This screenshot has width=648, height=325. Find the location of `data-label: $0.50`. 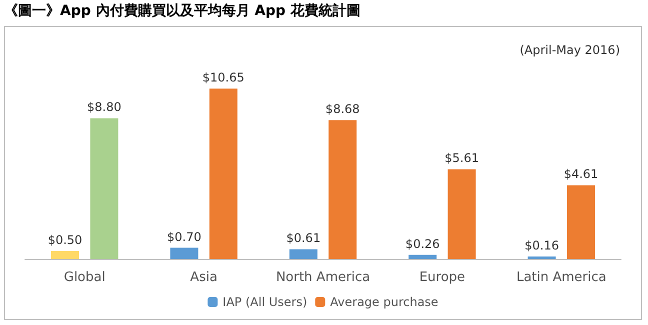

data-label: $0.50 is located at coordinates (65, 240).